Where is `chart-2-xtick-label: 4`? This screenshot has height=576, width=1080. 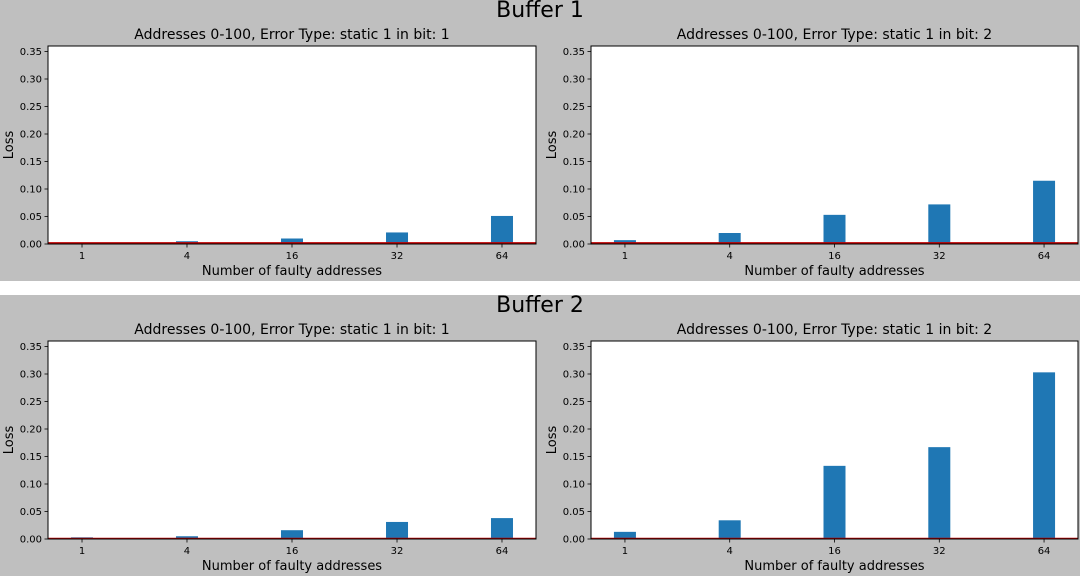
chart-2-xtick-label: 4 is located at coordinates (730, 256).